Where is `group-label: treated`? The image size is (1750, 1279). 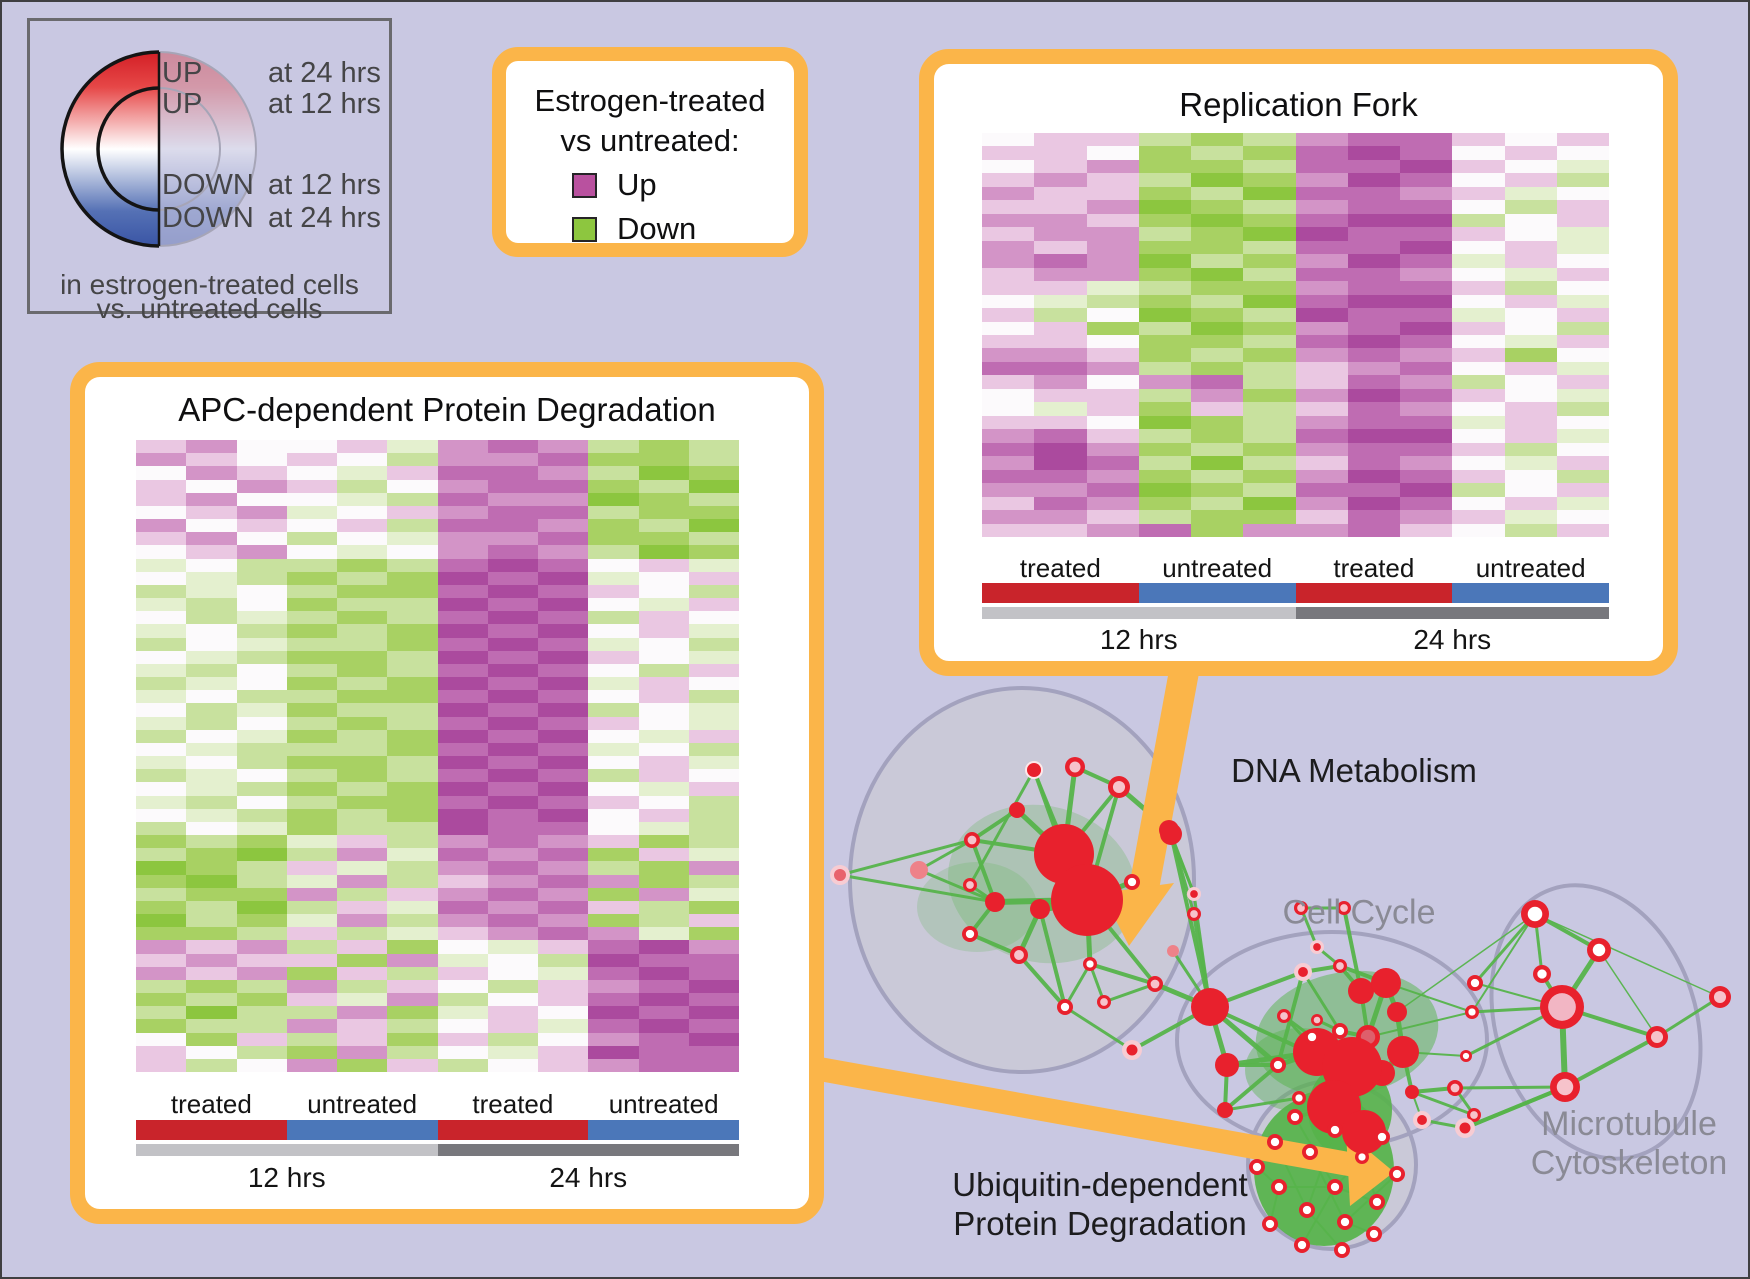
group-label: treated is located at coordinates (1060, 568).